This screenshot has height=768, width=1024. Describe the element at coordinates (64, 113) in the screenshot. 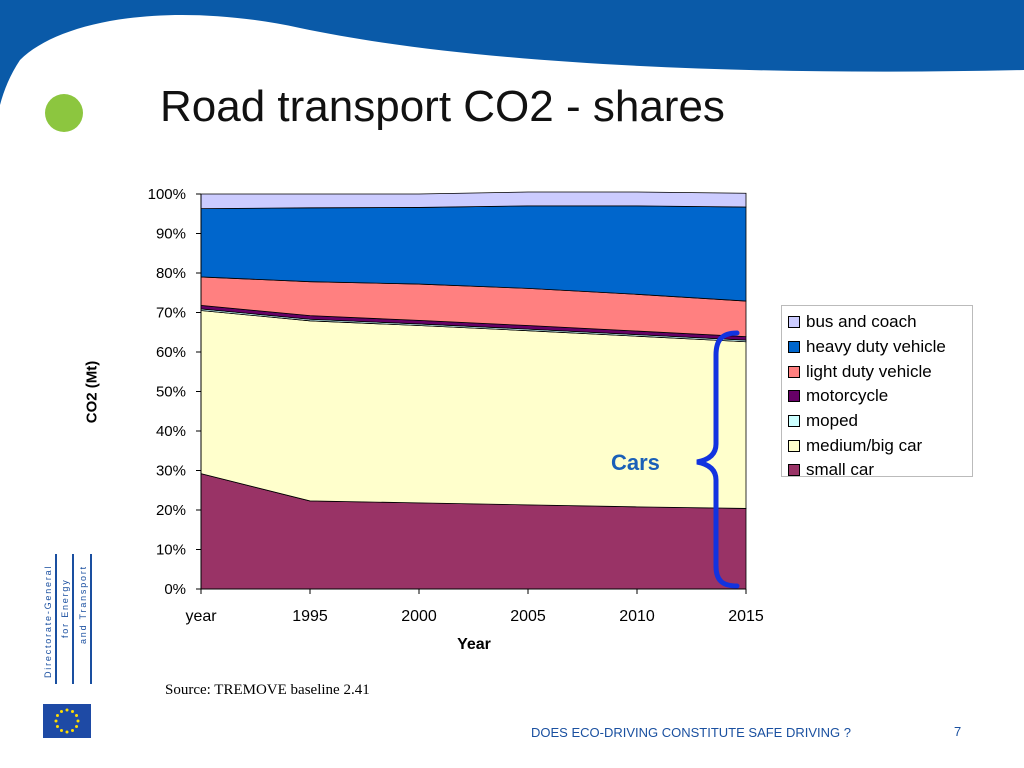

I see `title-bullet` at that location.